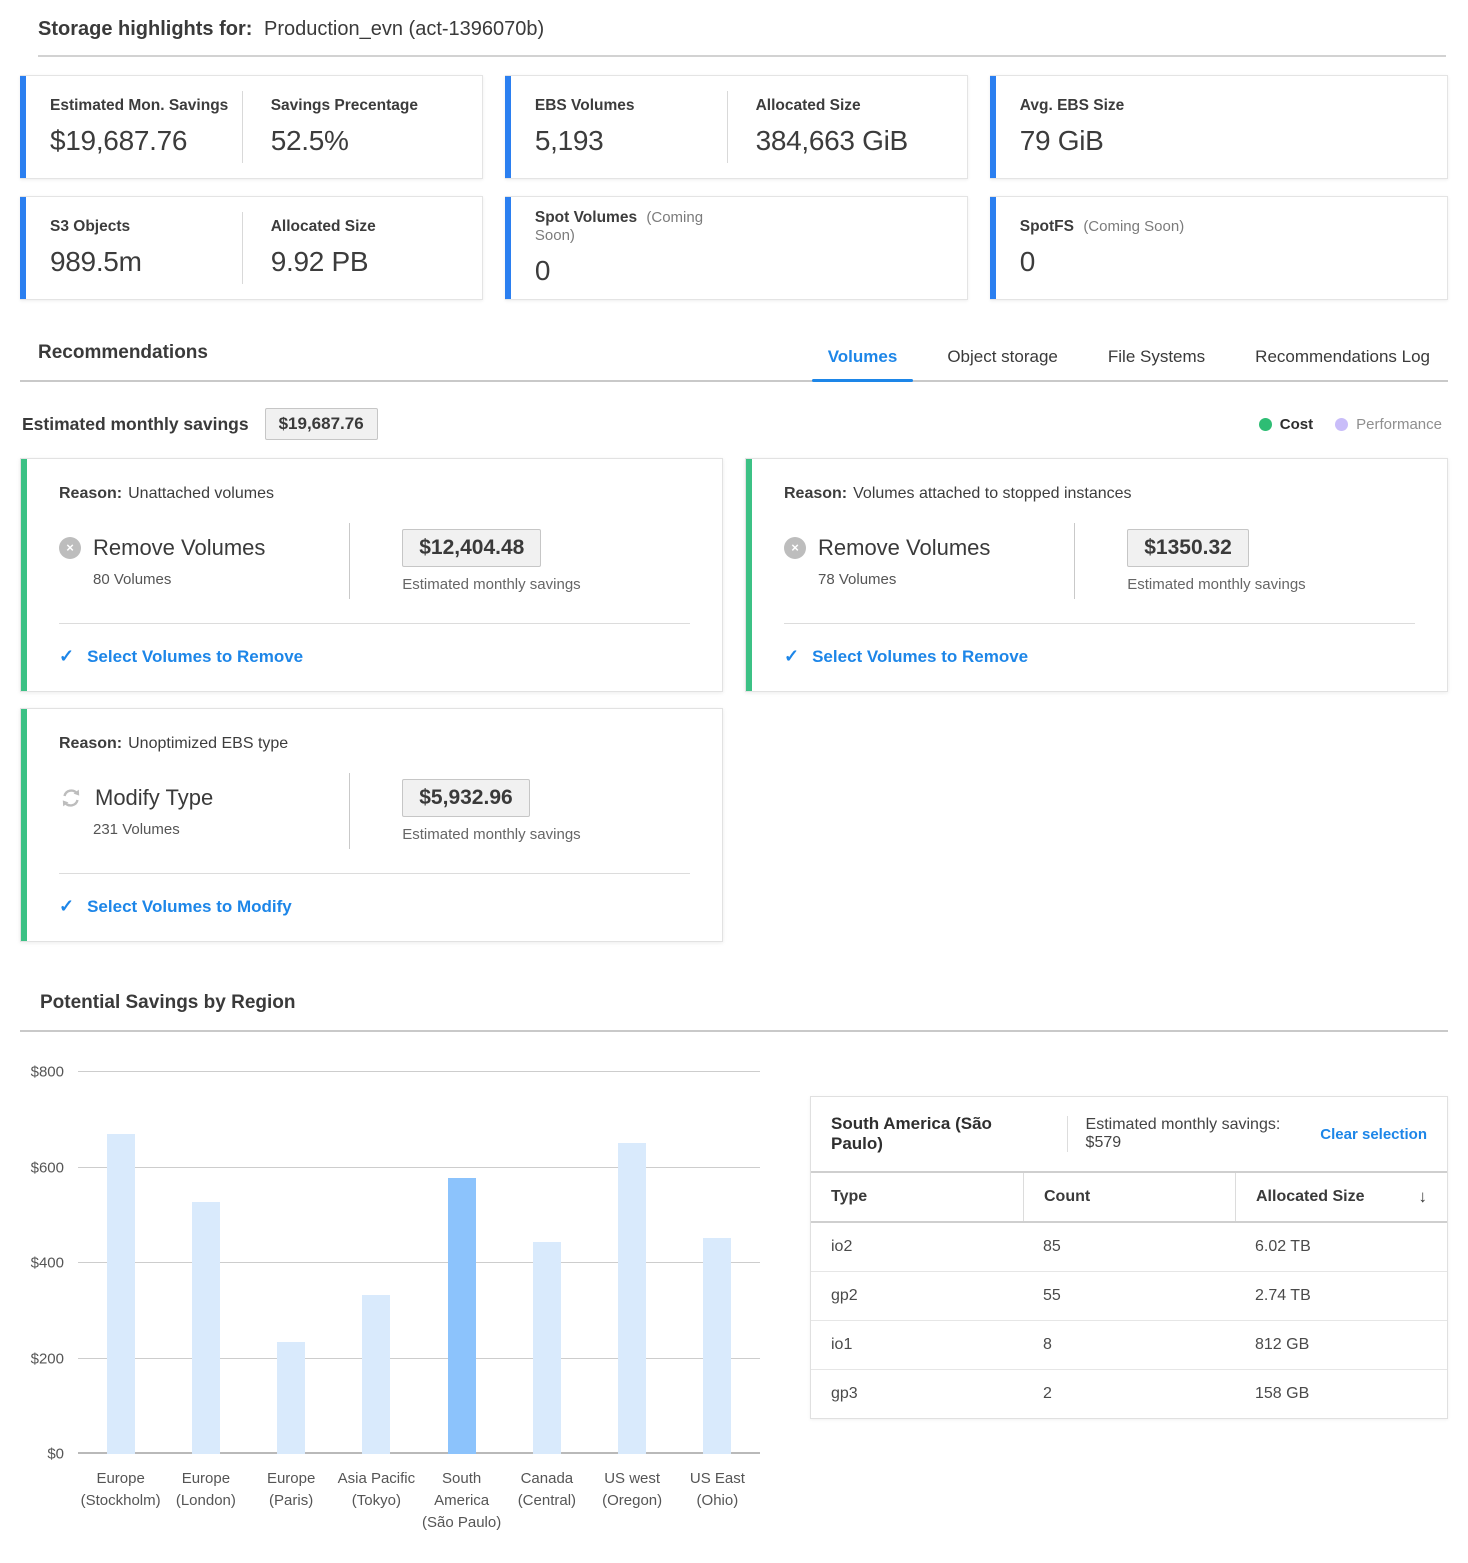  I want to click on chart-bar-europe-paris-, so click(291, 1397).